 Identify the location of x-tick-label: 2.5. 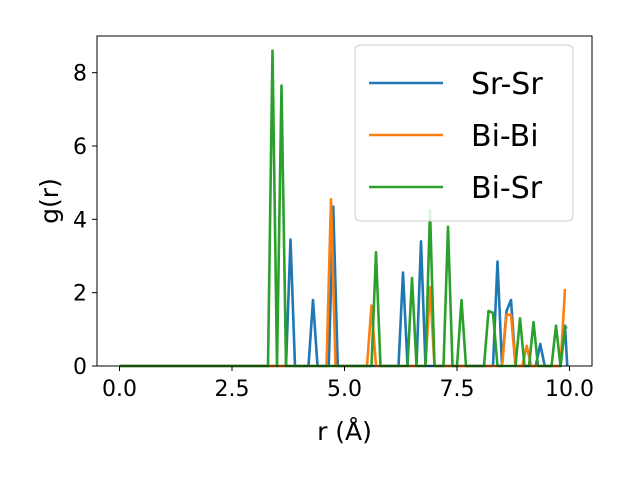
(232, 389).